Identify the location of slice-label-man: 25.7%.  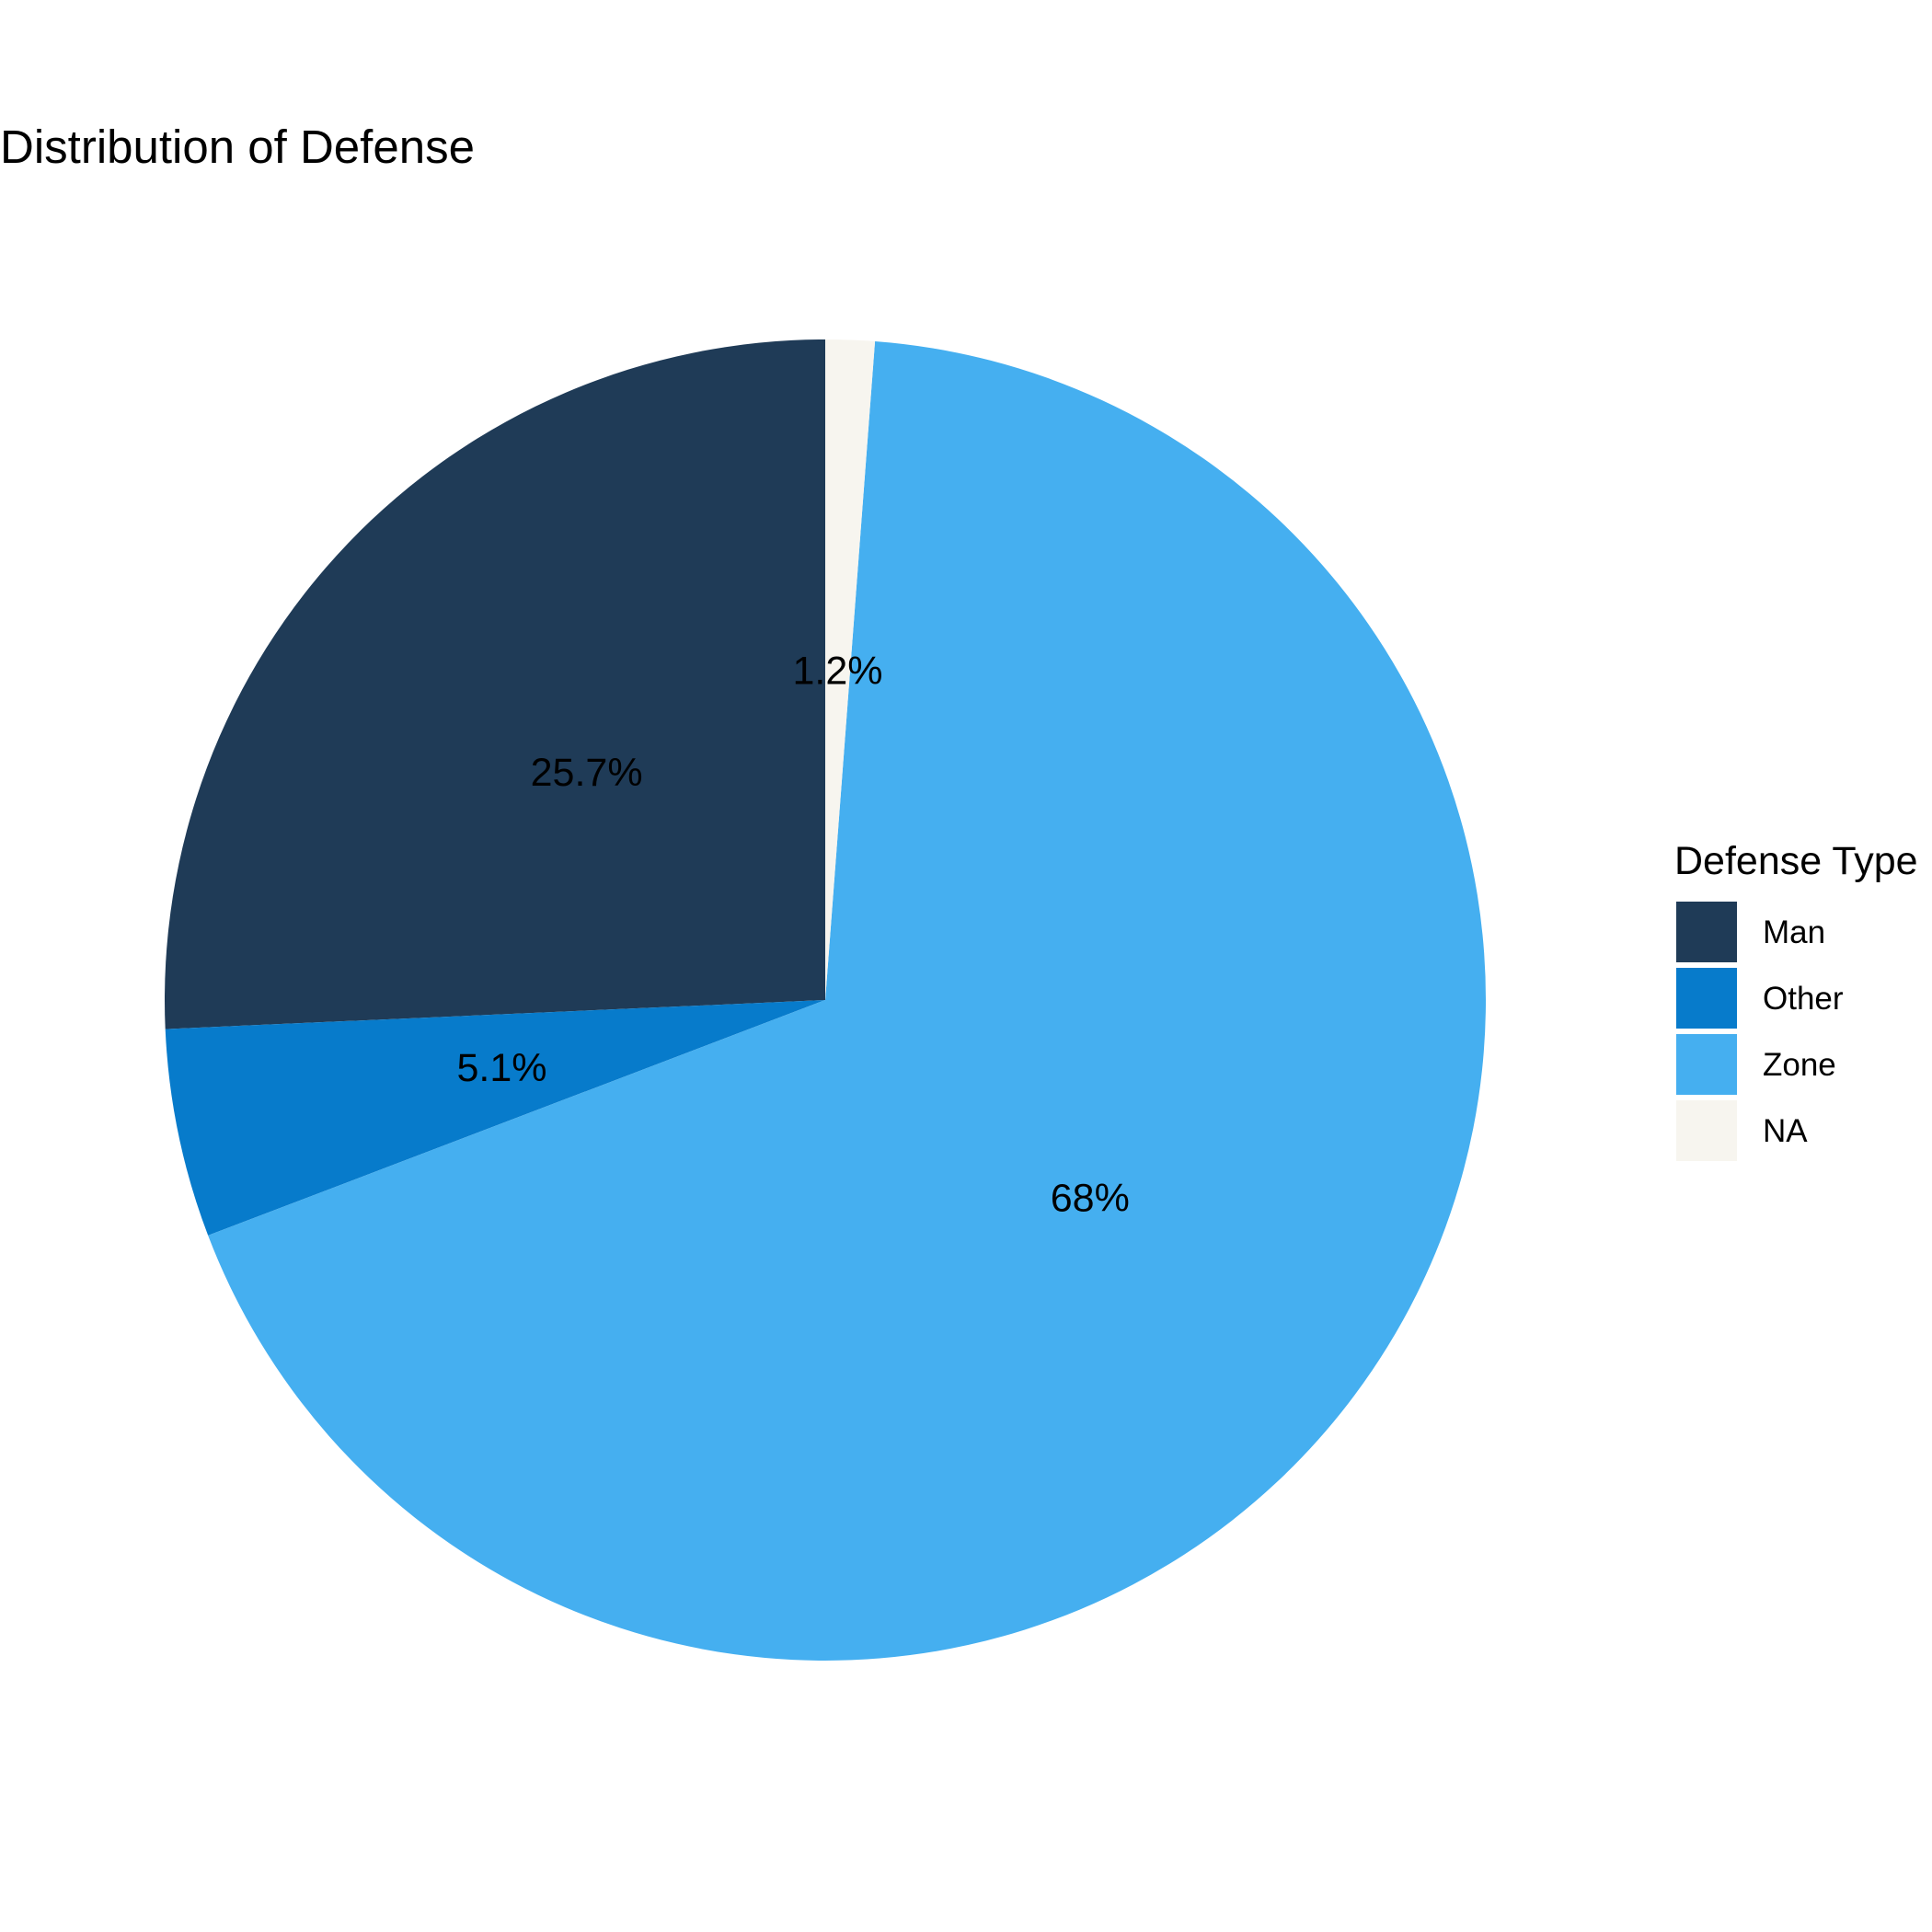
(587, 773).